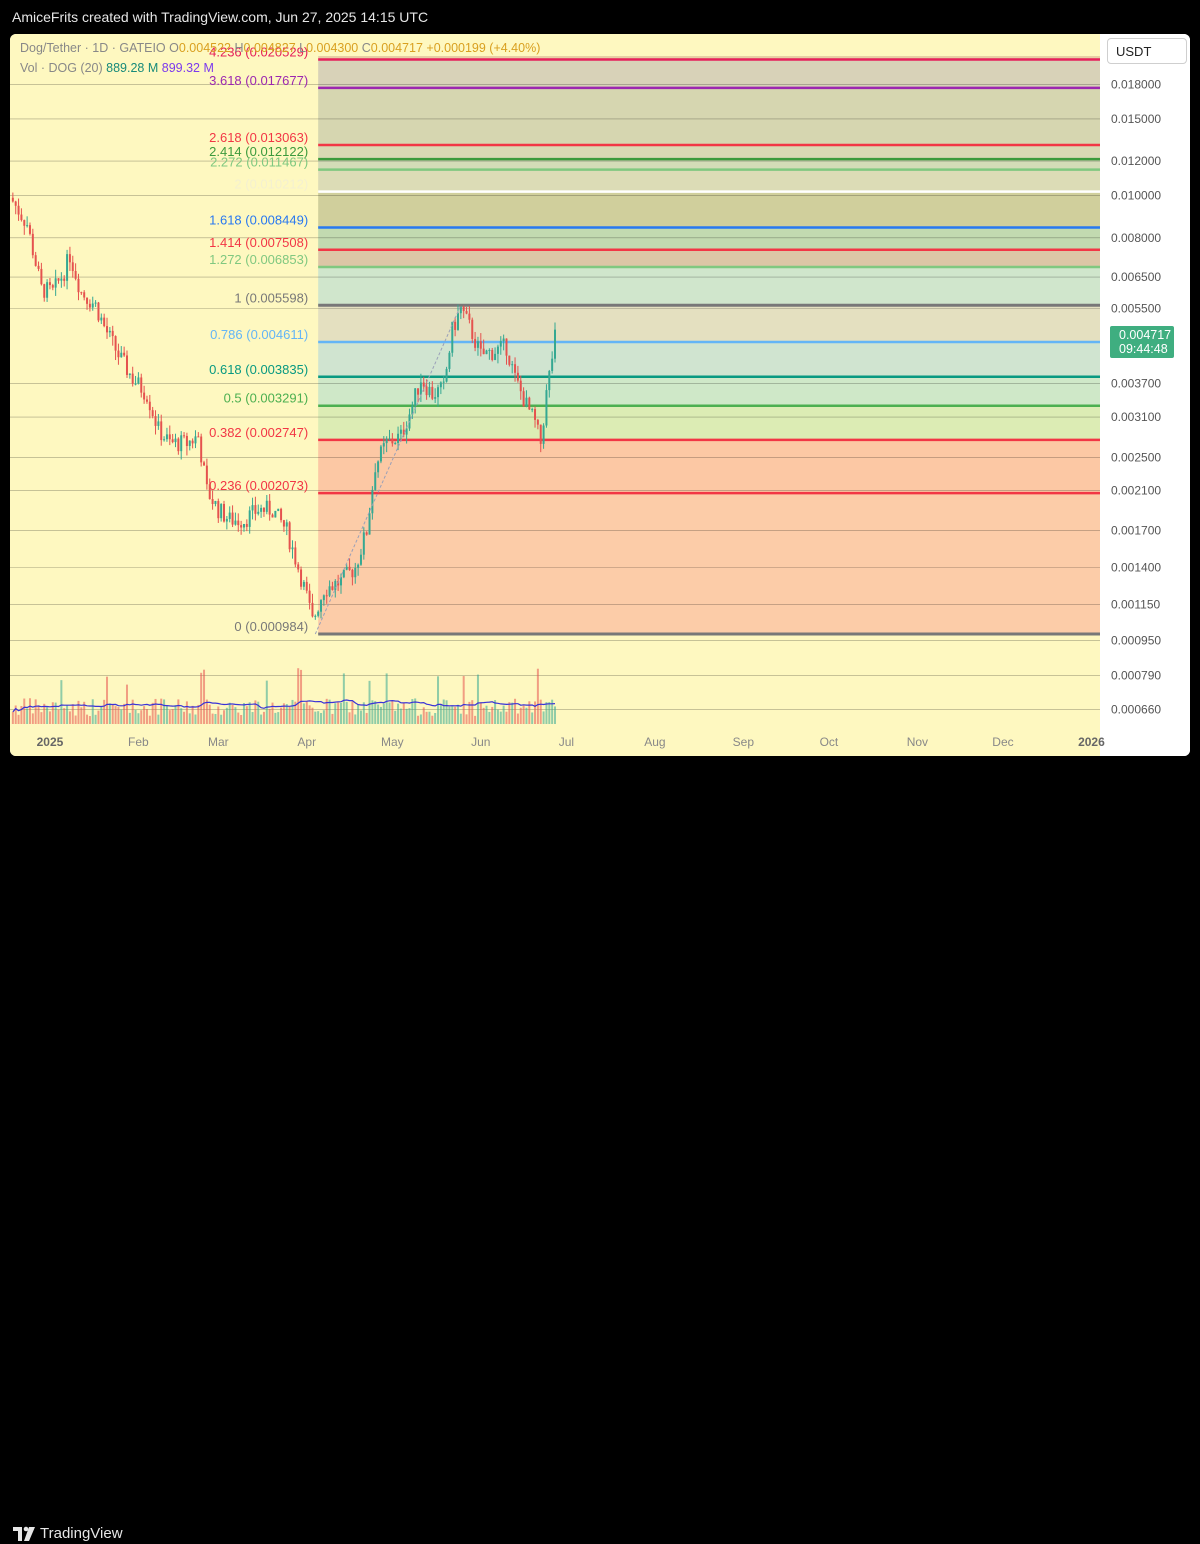 The height and width of the screenshot is (1544, 1200). I want to click on price-tick-label: 0.002100, so click(1136, 491).